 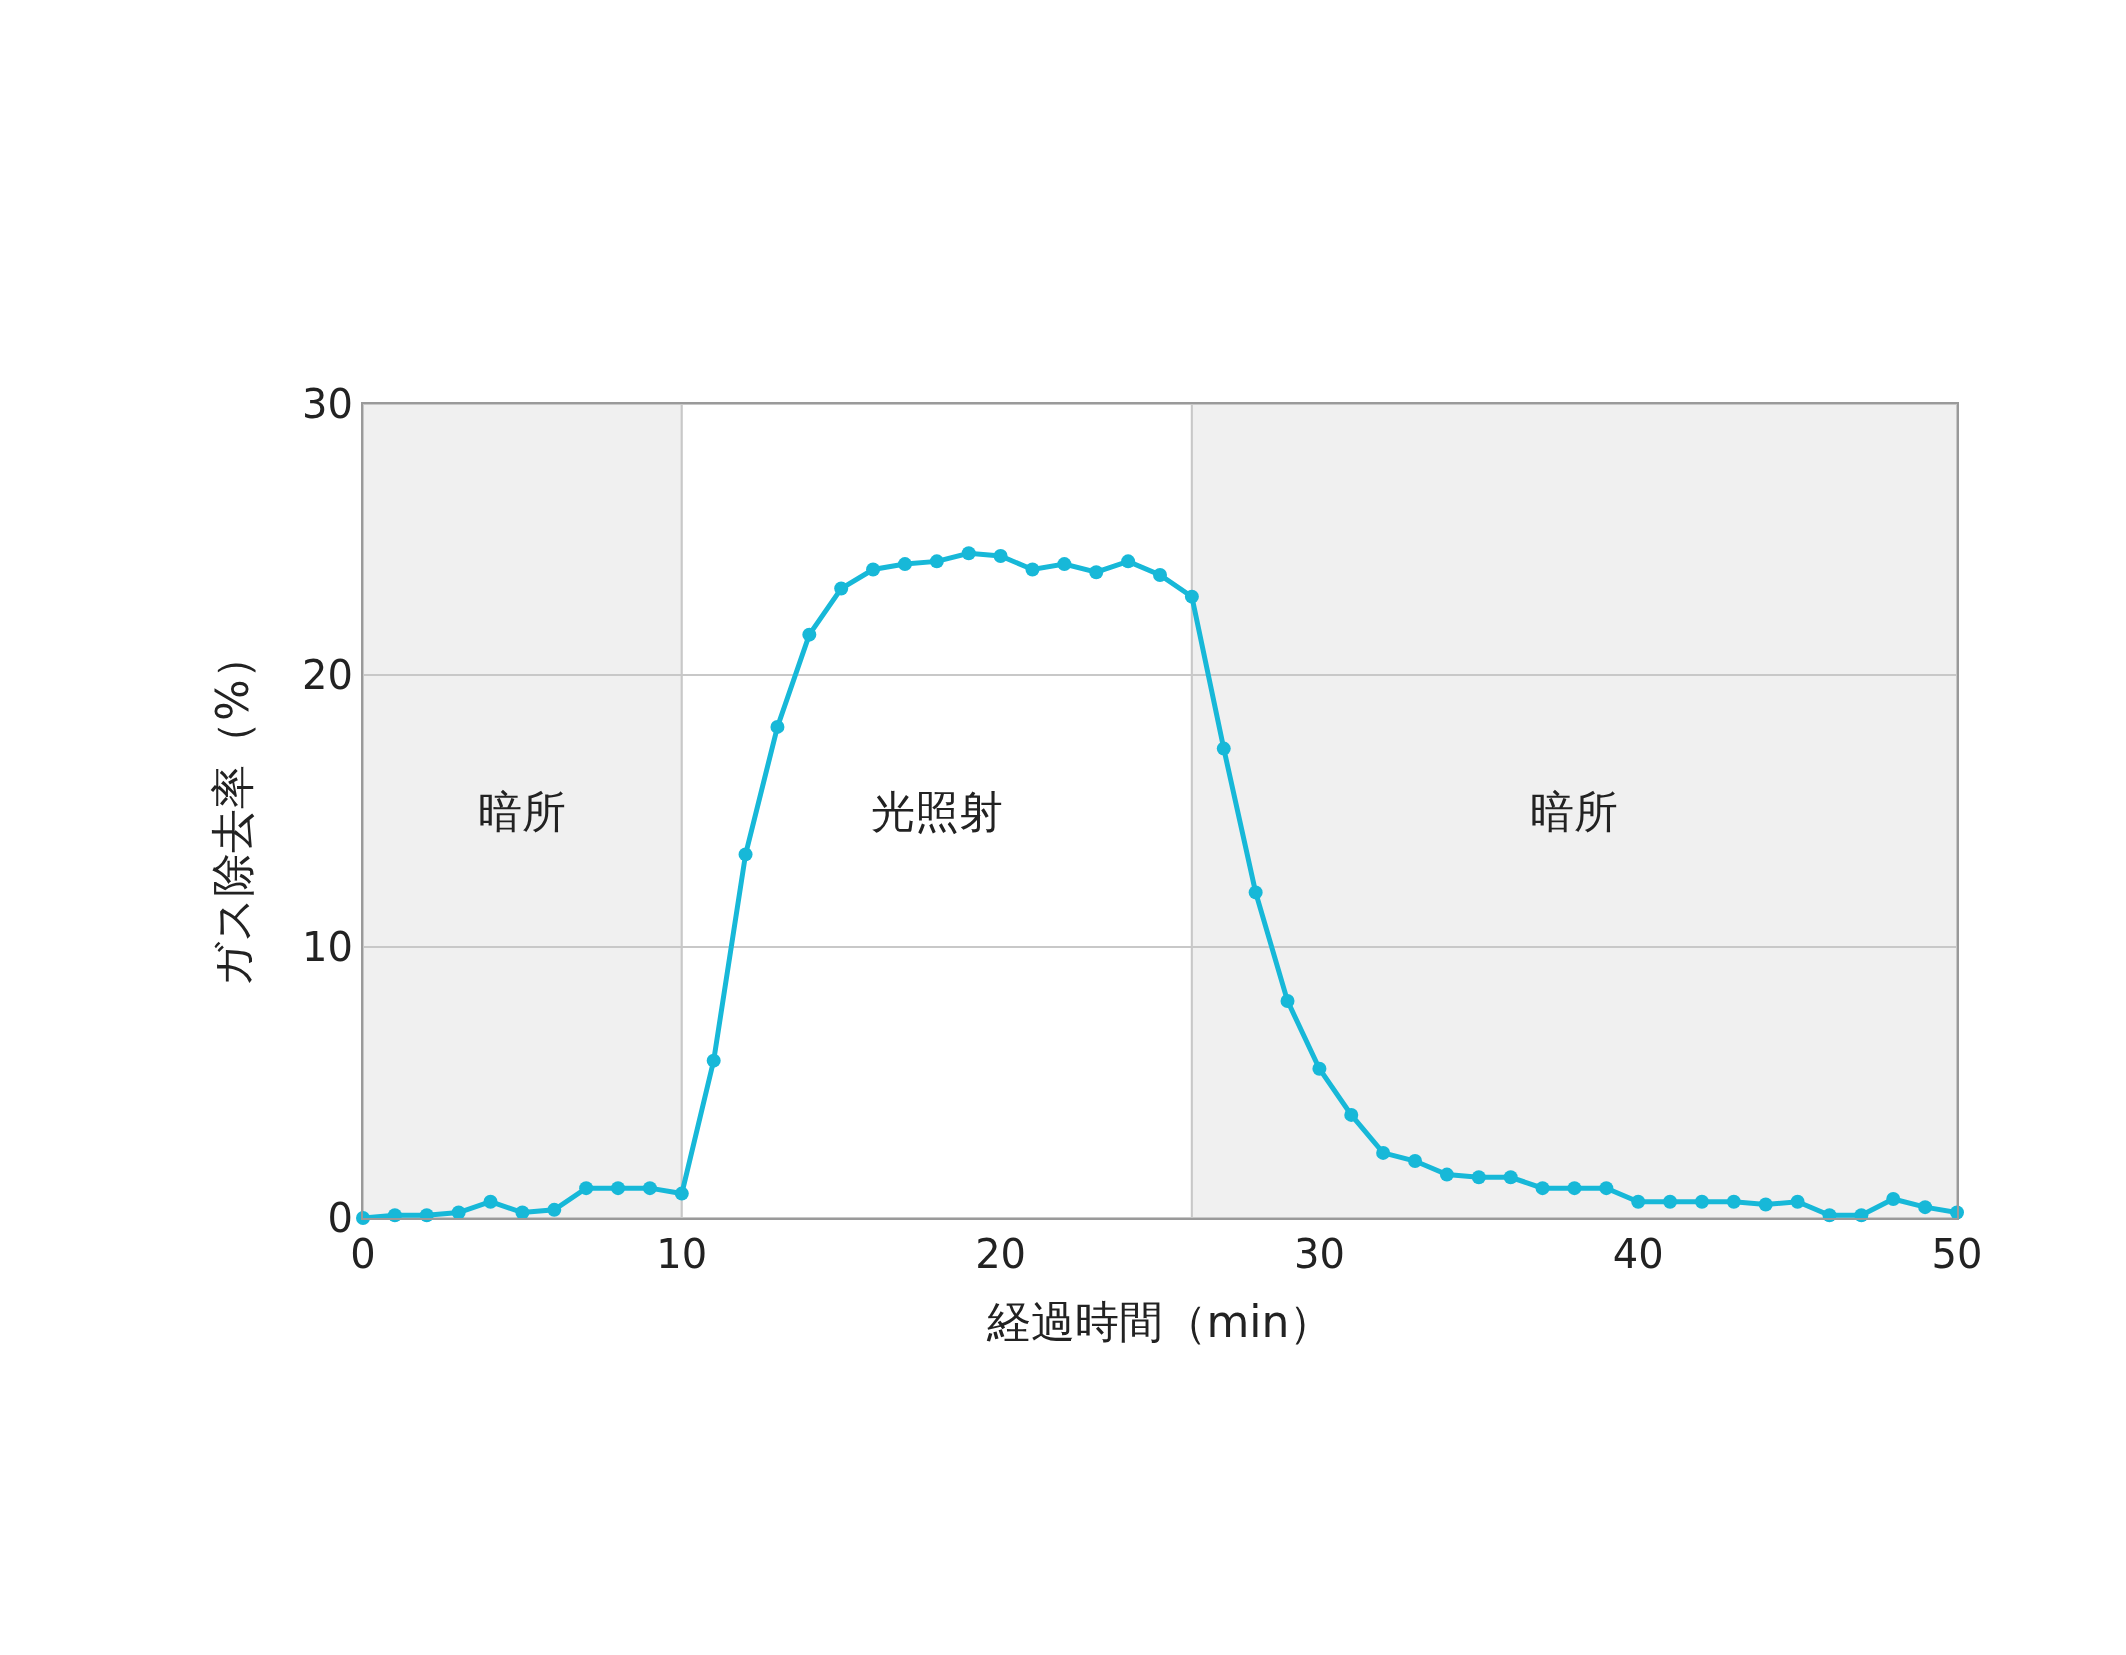 I want to click on y-tick-label: 30, so click(x=327, y=404).